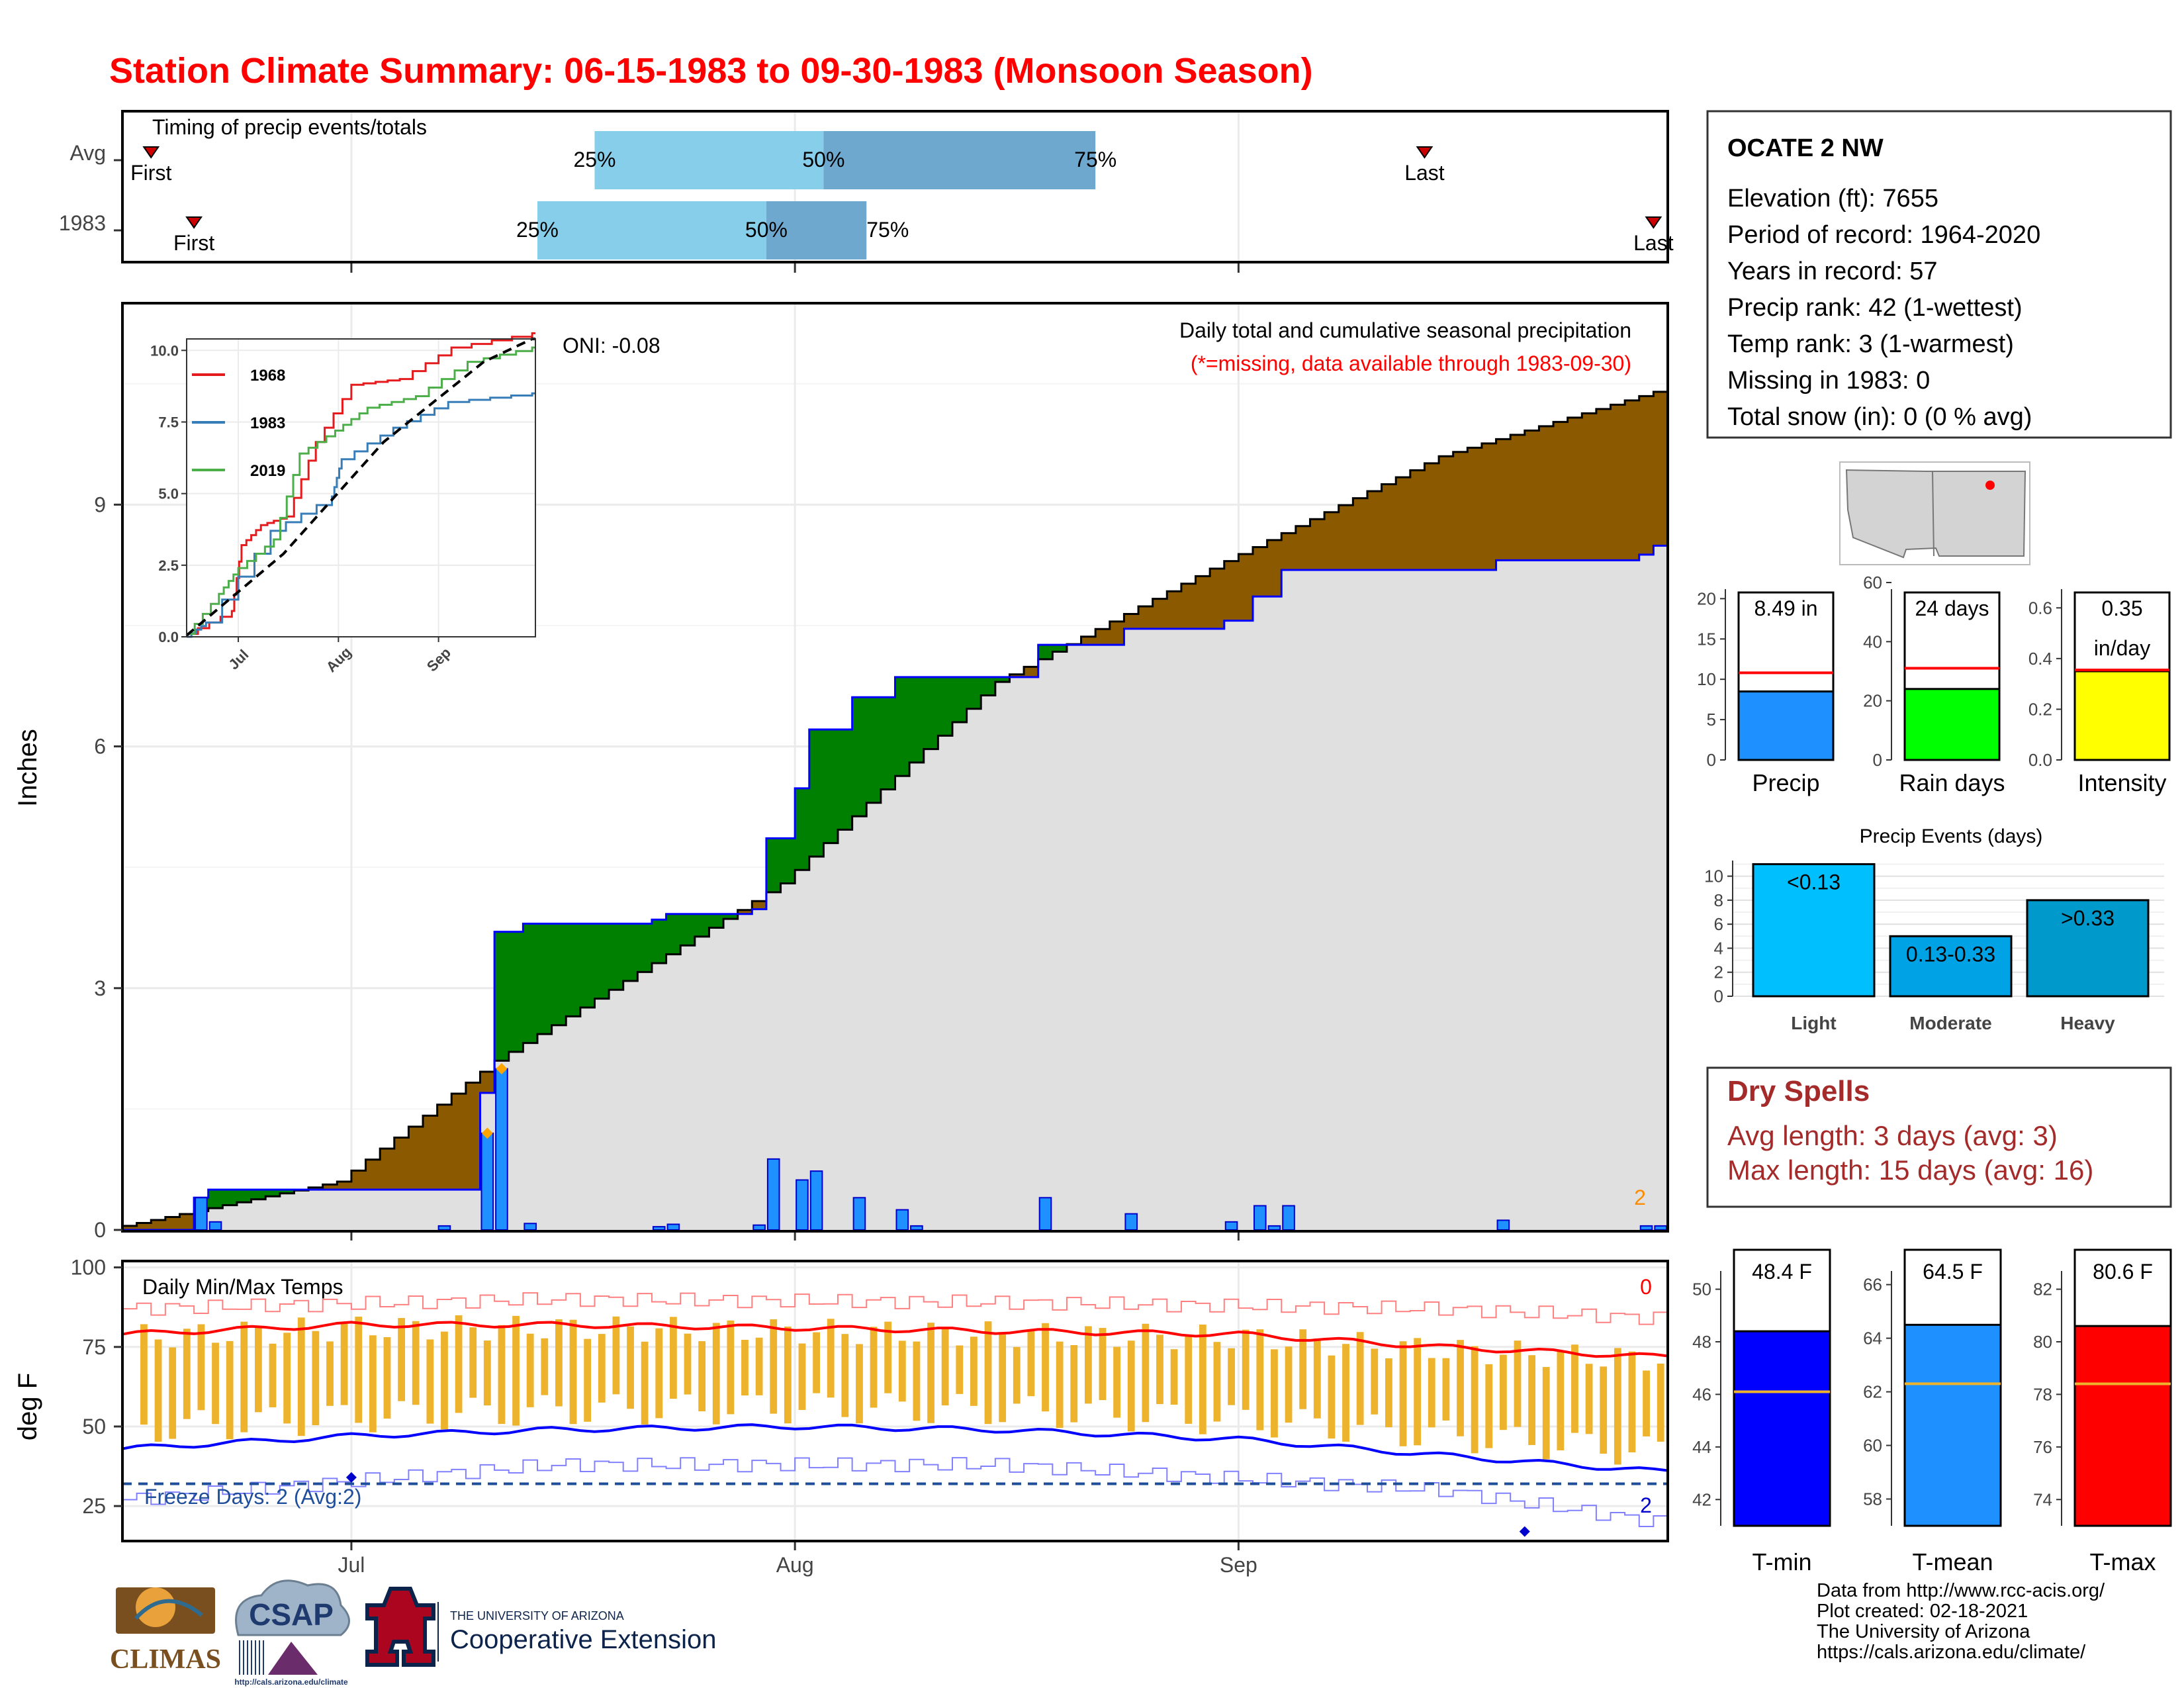 Image resolution: width=2184 pixels, height=1688 pixels. What do you see at coordinates (2042, 1394) in the screenshot?
I see `temp-bar-y-tick-label: 78` at bounding box center [2042, 1394].